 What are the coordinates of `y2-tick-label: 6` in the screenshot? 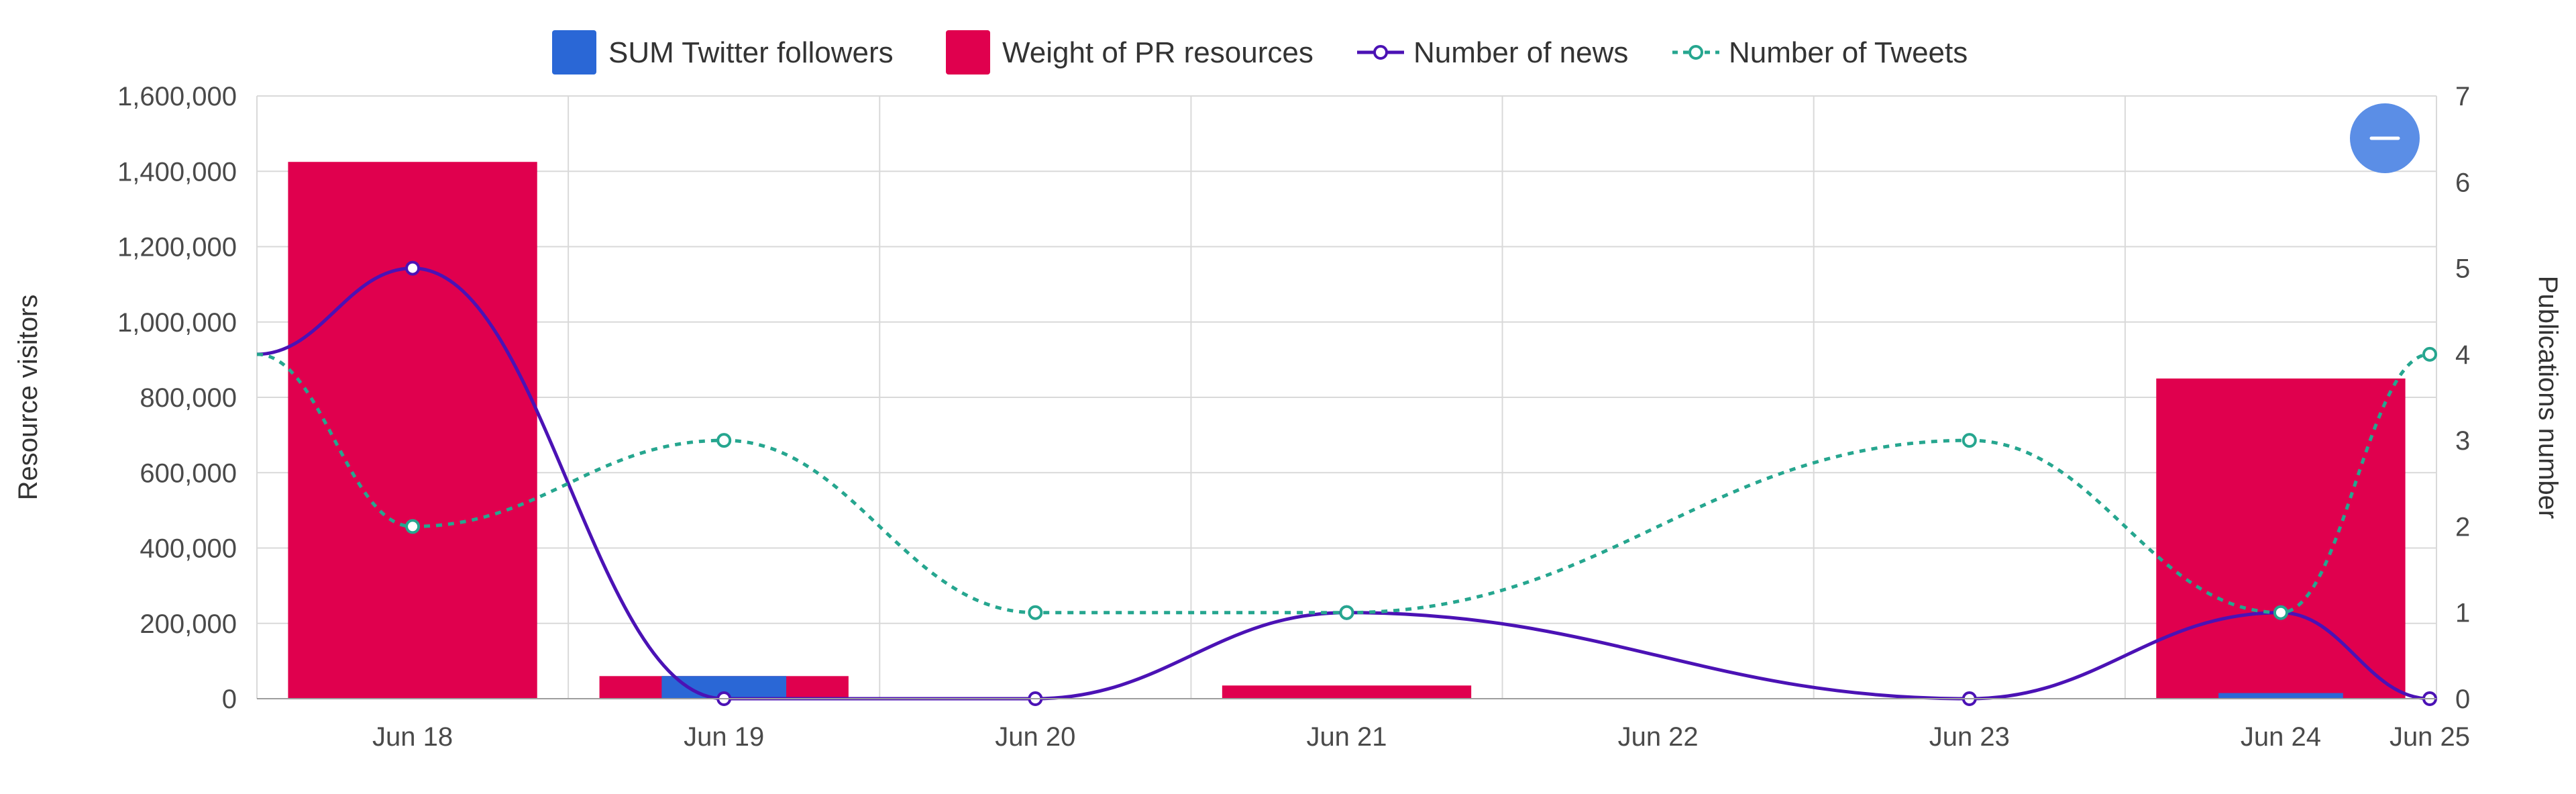 It's located at (2462, 182).